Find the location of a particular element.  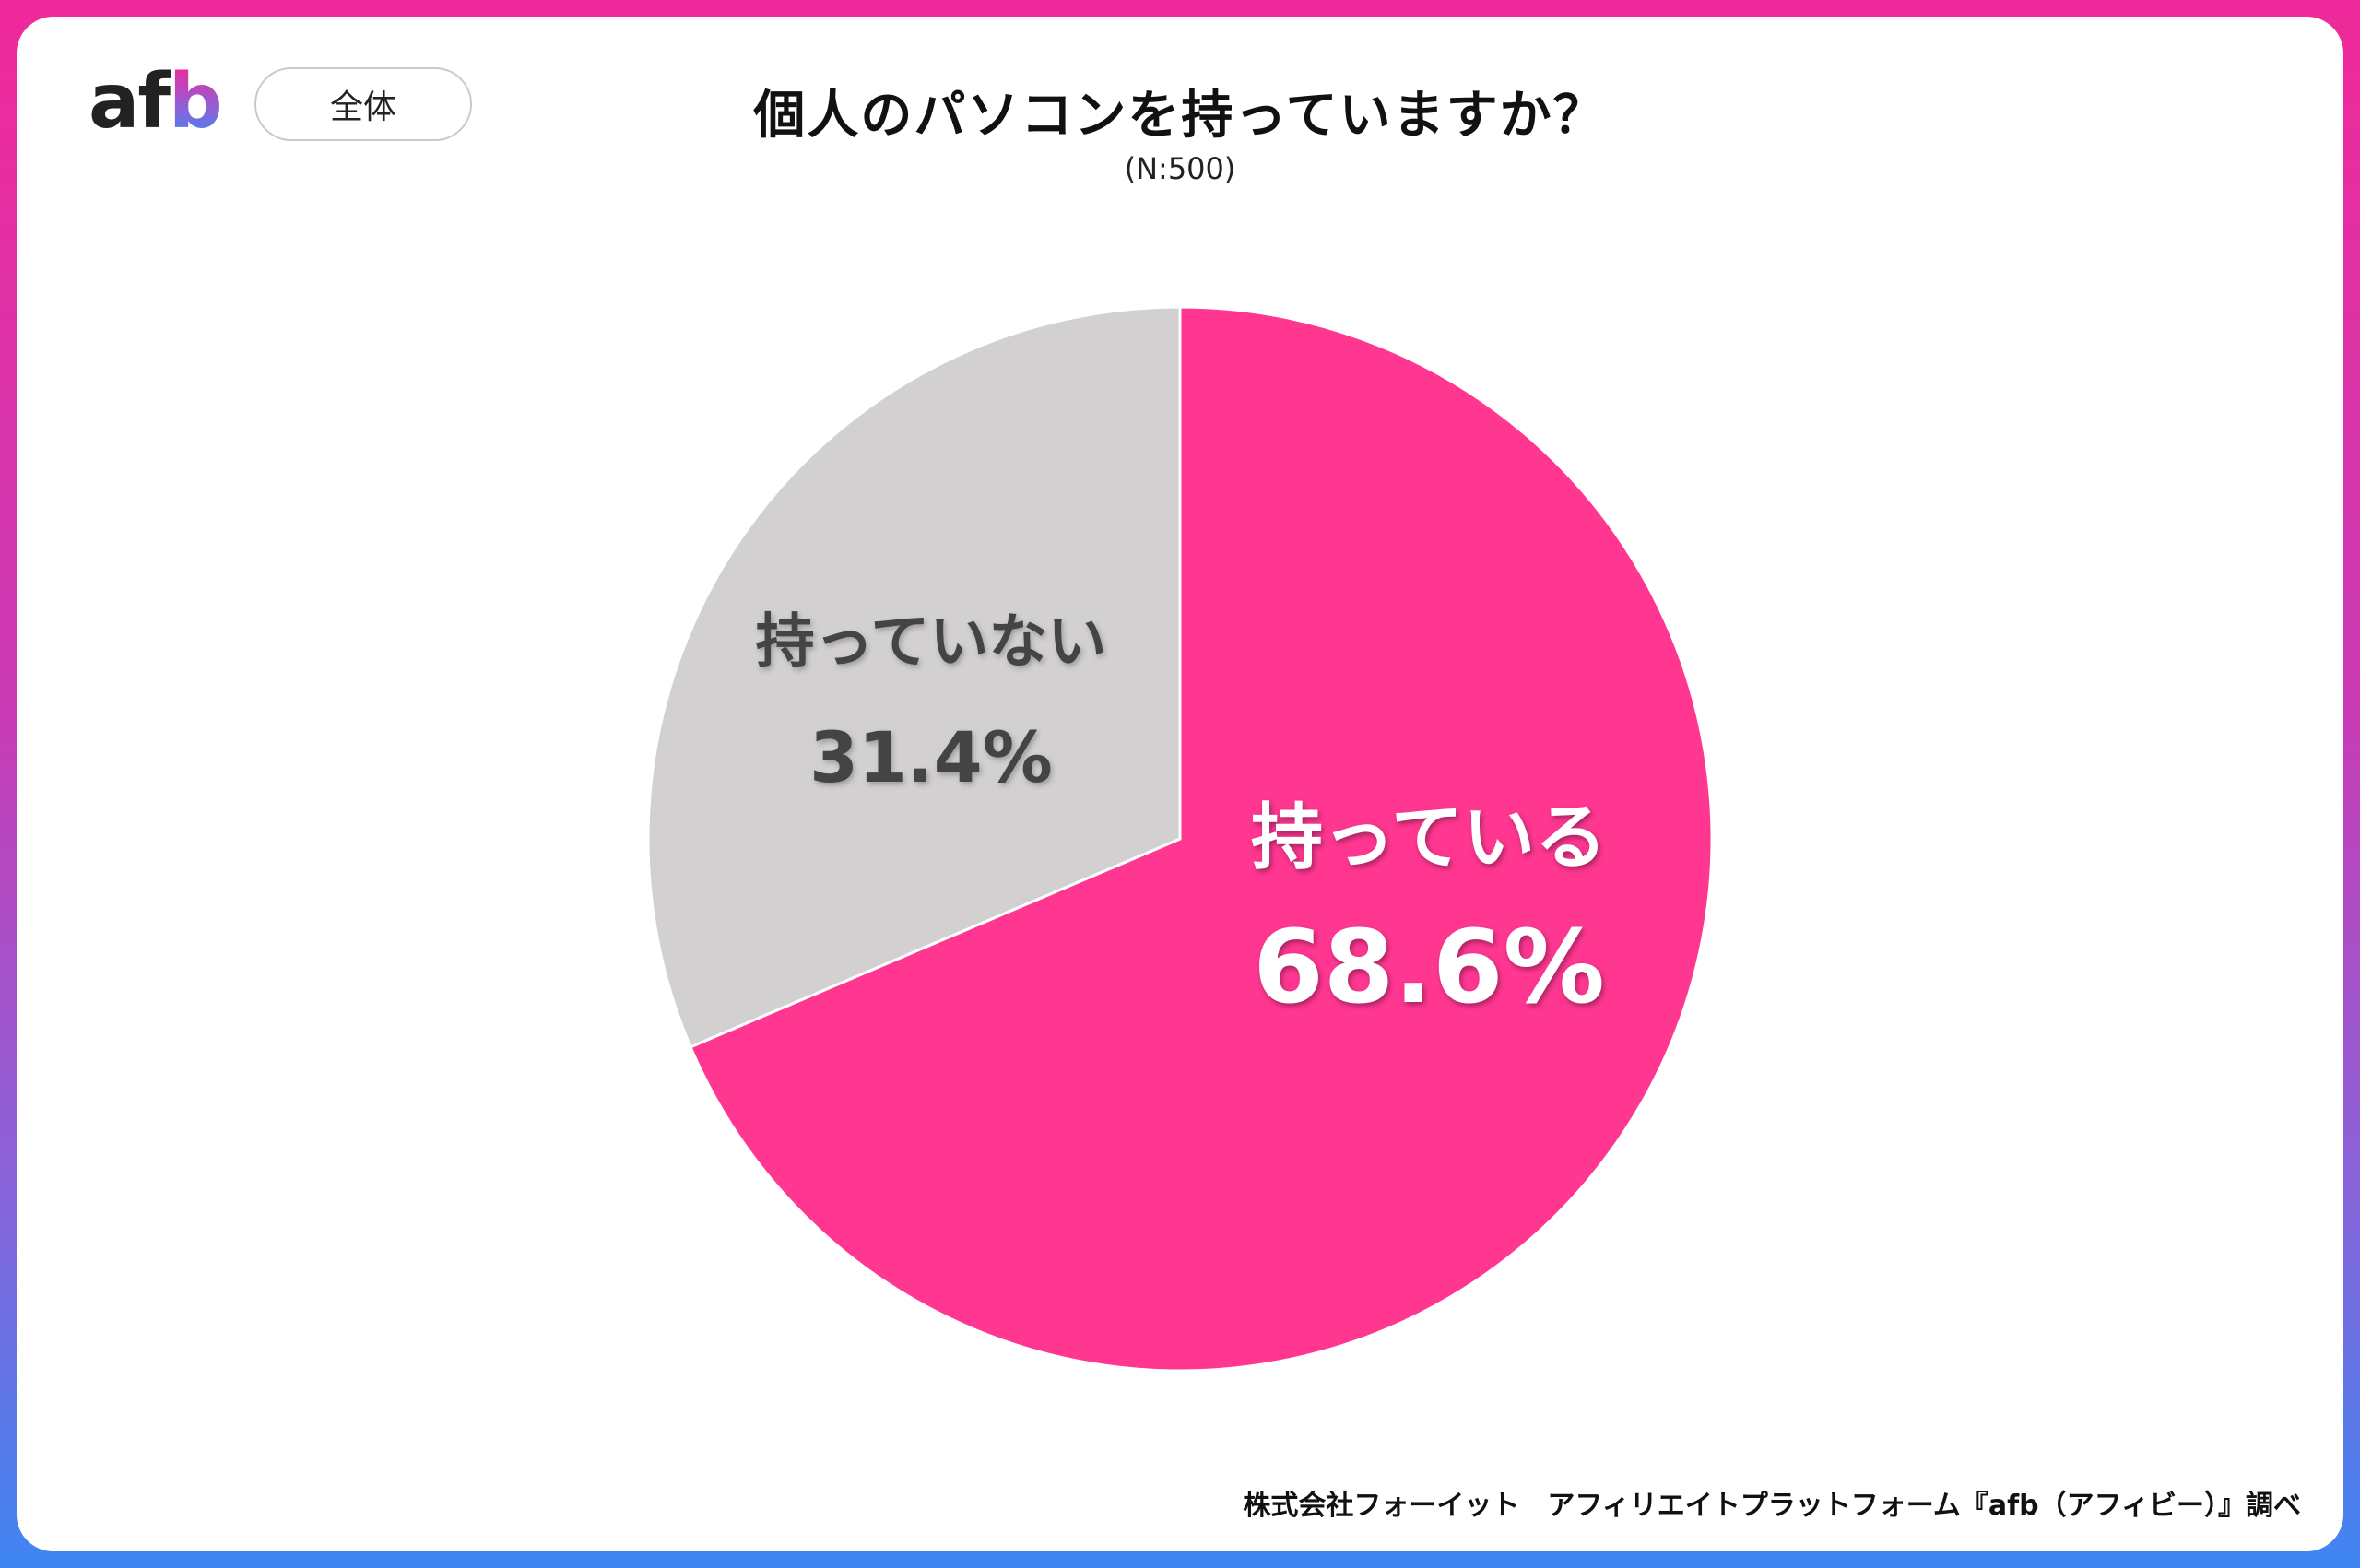

segment-tag-label: 全体 is located at coordinates (362, 107).